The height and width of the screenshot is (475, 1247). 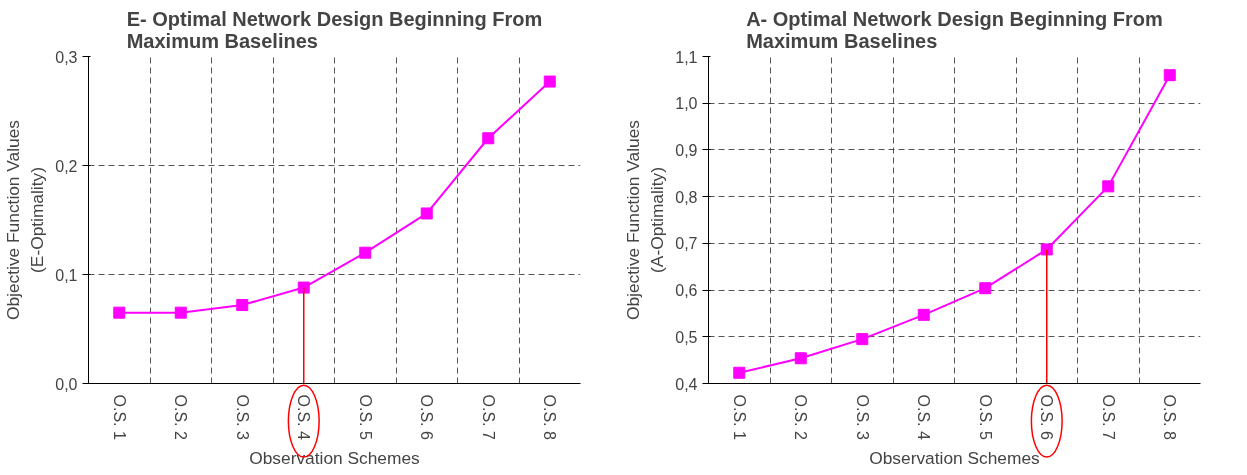 What do you see at coordinates (686, 384) in the screenshot?
I see `y-tick-label: 0,4` at bounding box center [686, 384].